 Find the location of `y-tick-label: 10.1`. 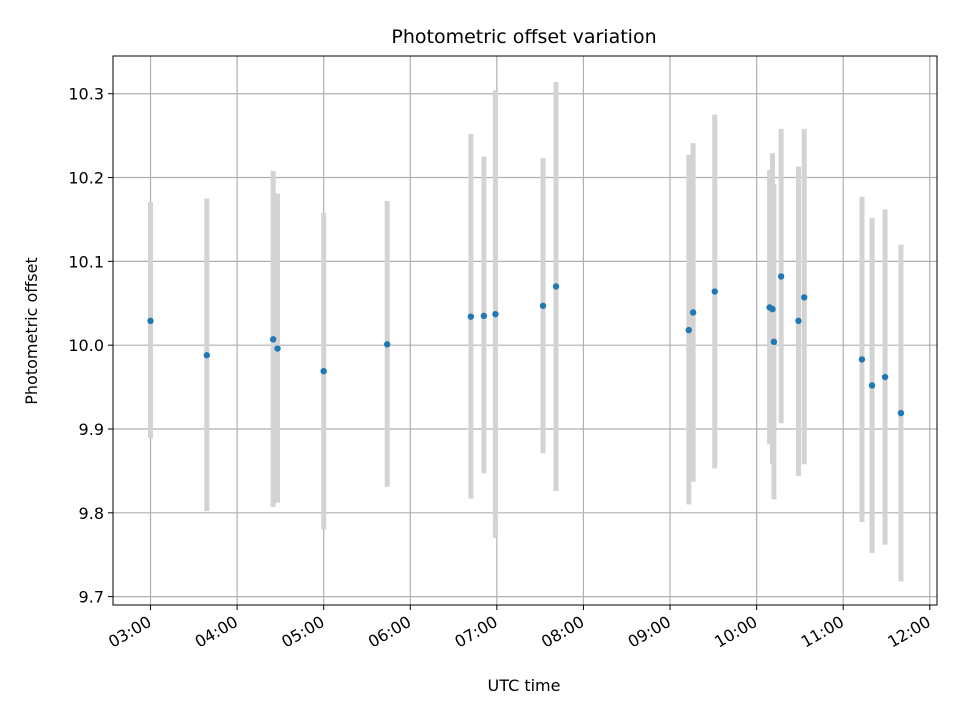

y-tick-label: 10.1 is located at coordinates (86, 261).